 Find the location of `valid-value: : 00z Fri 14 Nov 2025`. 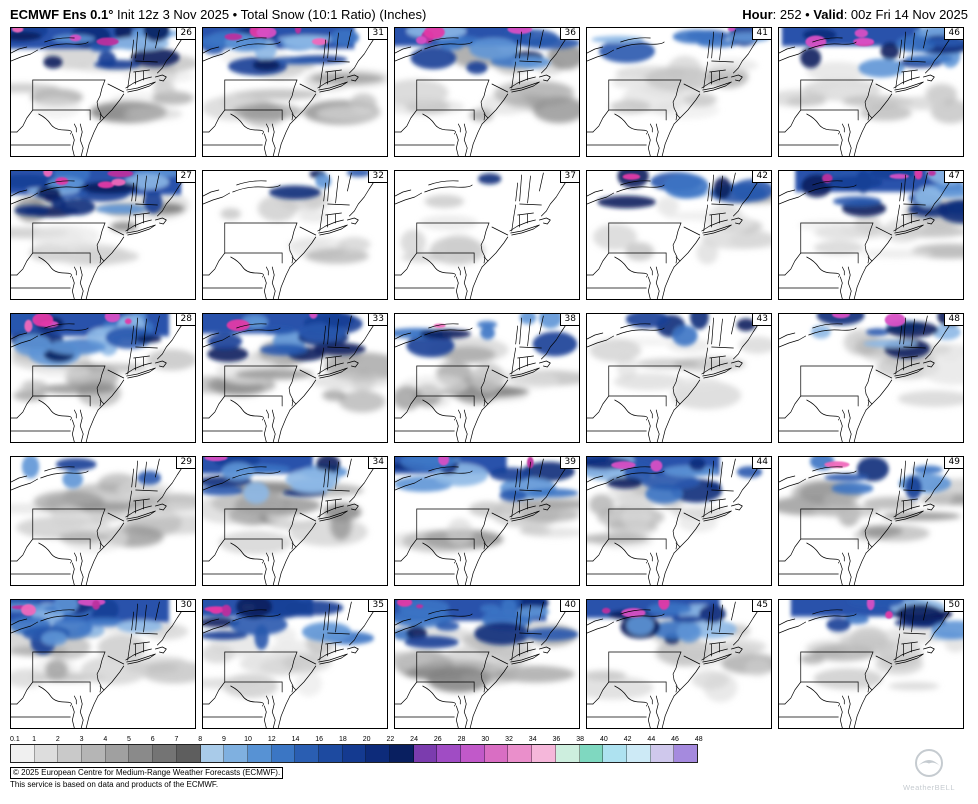

valid-value: : 00z Fri 14 Nov 2025 is located at coordinates (905, 14).